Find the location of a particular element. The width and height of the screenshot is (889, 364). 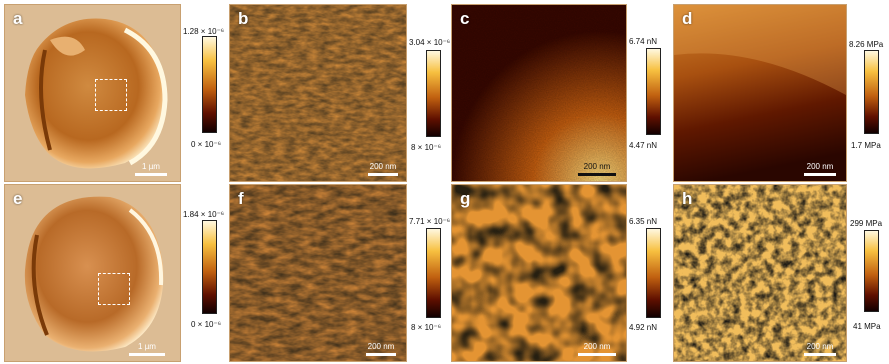

colorbar-a-max: 1.28 × 10⁻⁶ is located at coordinates (204, 31).